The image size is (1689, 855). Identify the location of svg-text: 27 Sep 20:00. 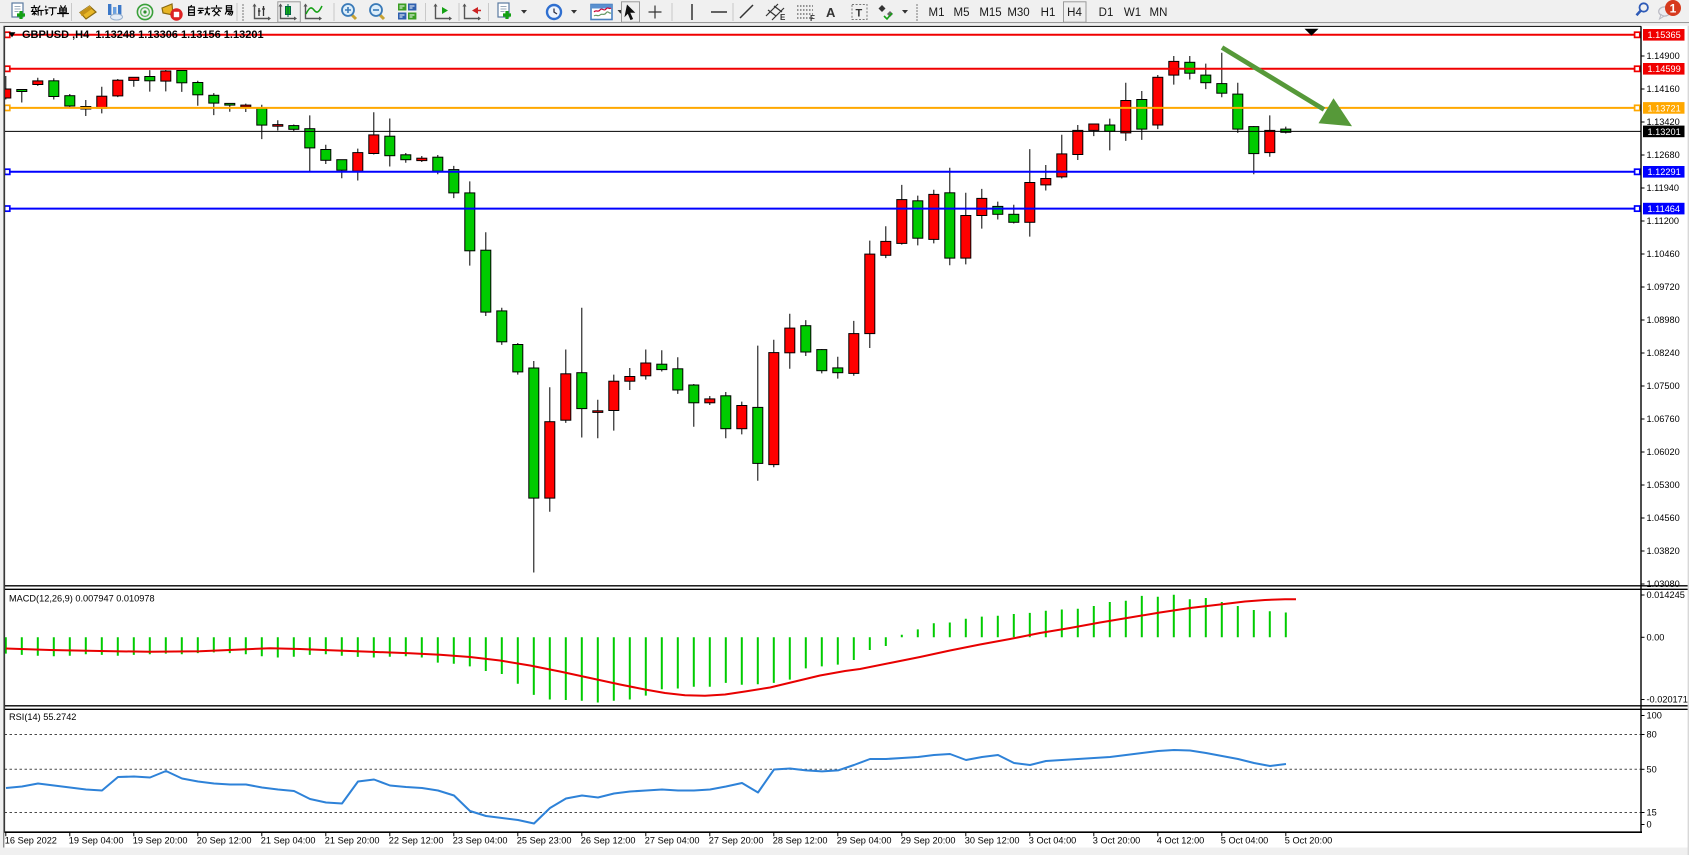
(736, 841).